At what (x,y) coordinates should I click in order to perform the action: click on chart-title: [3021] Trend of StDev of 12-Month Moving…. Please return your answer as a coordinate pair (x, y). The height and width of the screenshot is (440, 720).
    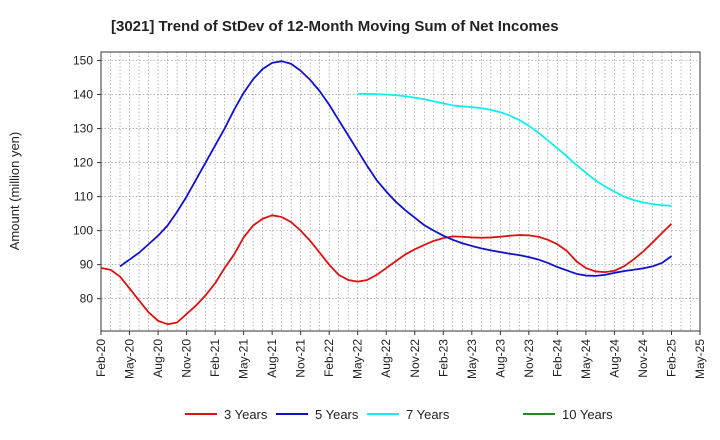
    Looking at the image, I should click on (335, 26).